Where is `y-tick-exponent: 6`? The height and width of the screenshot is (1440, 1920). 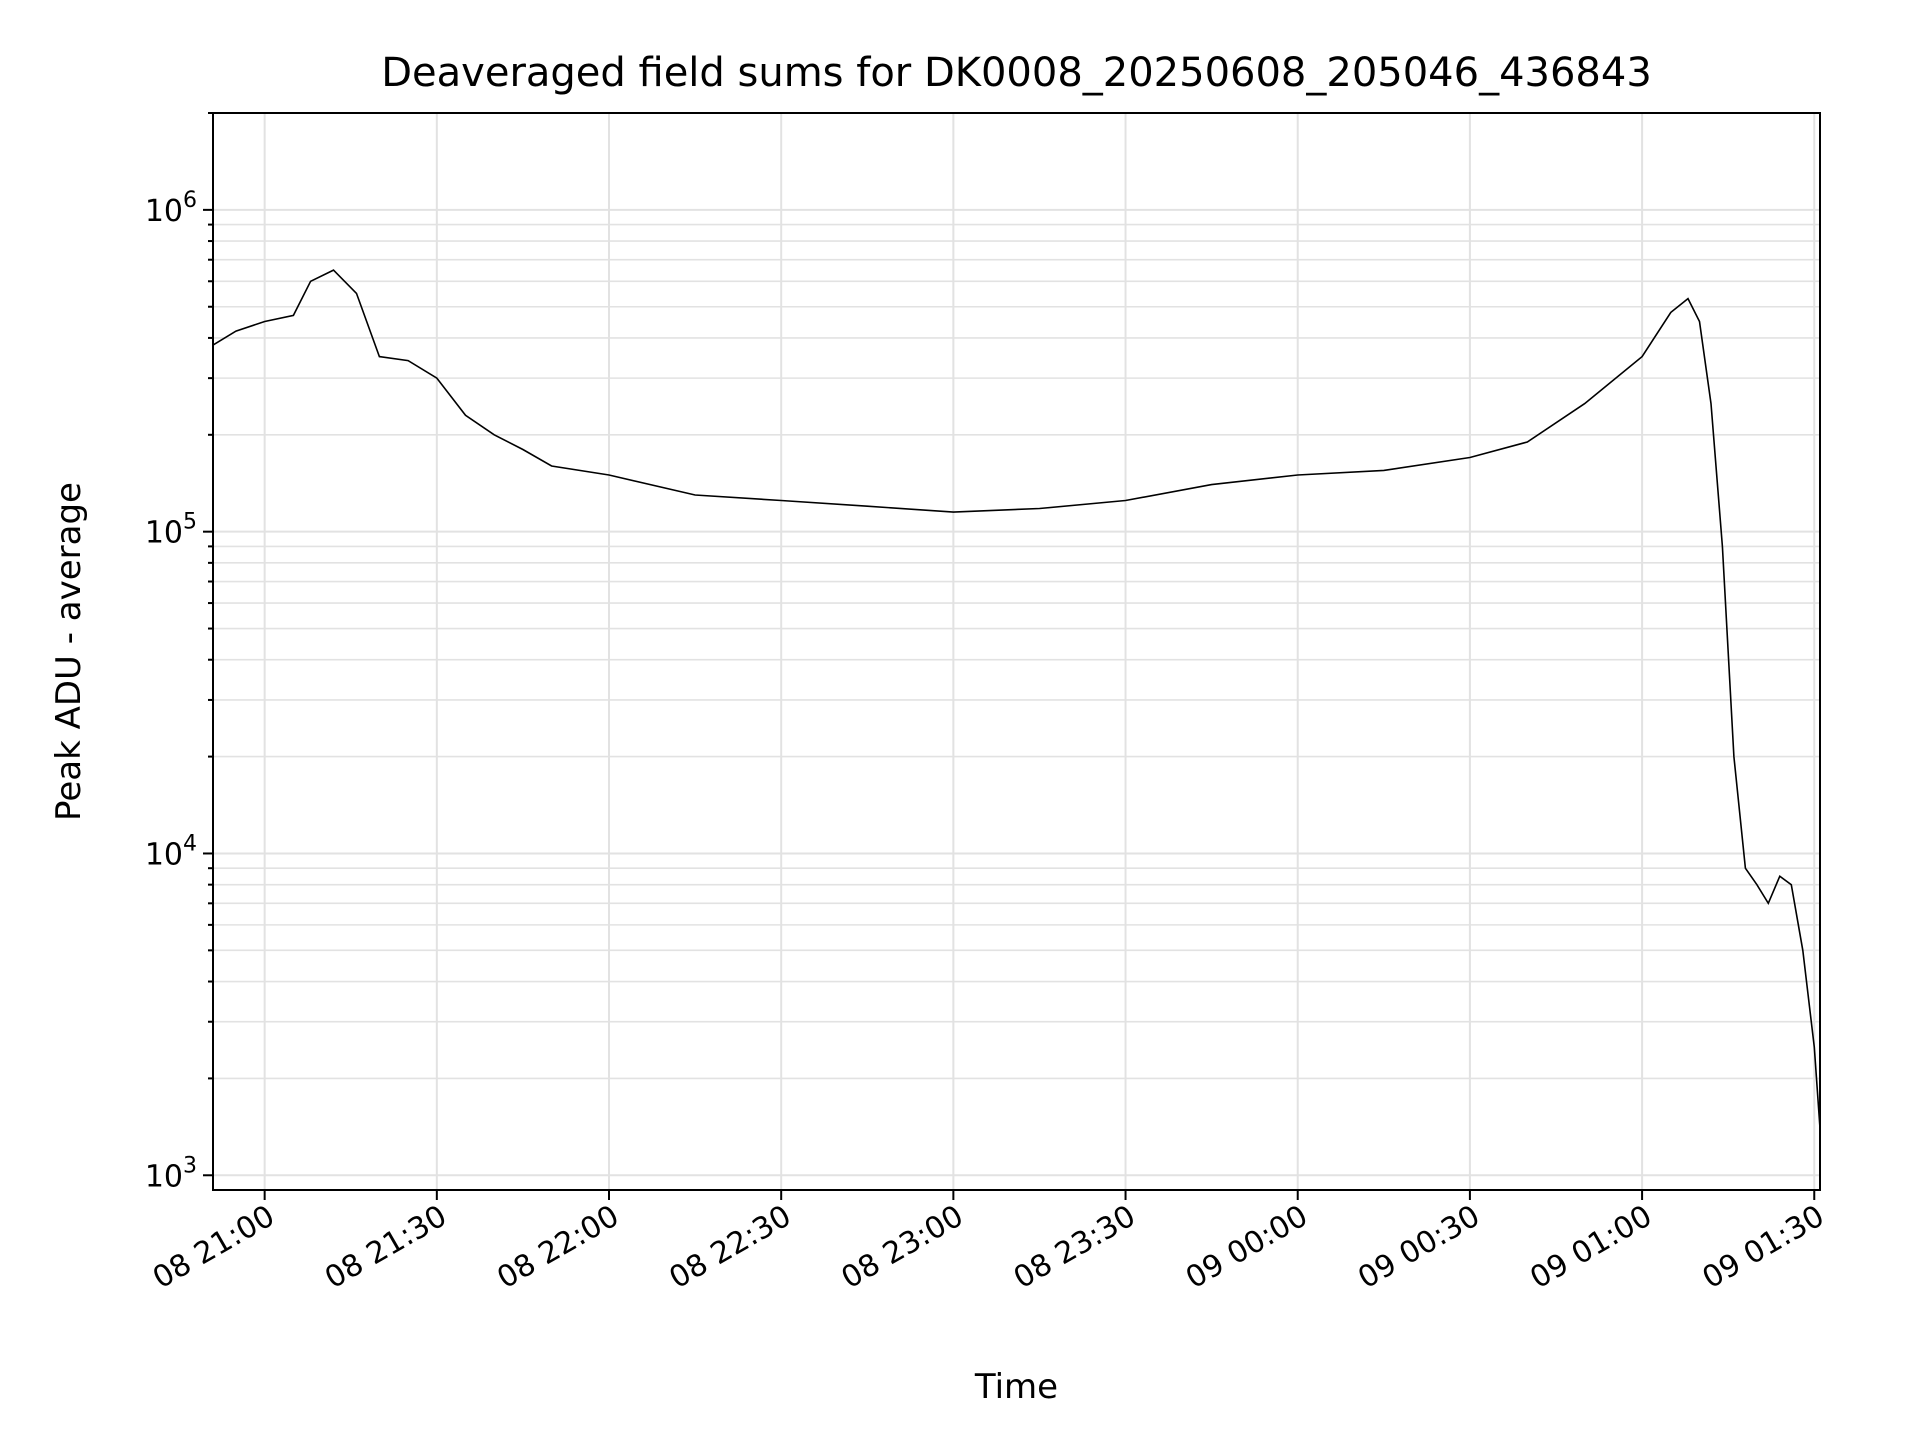 y-tick-exponent: 6 is located at coordinates (190, 200).